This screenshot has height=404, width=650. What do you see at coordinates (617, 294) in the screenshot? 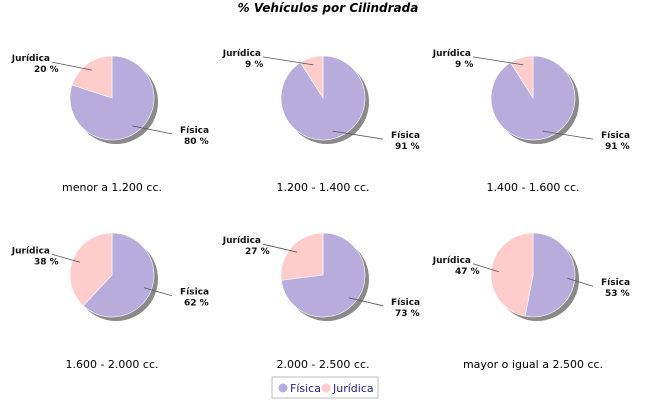
I see `slice-value-label: 53 %` at bounding box center [617, 294].